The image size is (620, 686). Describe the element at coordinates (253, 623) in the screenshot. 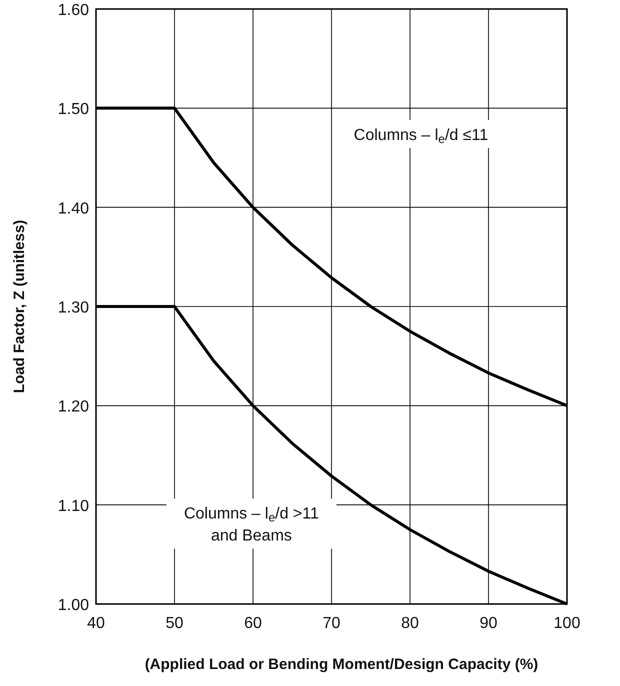

I see `x-tick-label: 60` at that location.